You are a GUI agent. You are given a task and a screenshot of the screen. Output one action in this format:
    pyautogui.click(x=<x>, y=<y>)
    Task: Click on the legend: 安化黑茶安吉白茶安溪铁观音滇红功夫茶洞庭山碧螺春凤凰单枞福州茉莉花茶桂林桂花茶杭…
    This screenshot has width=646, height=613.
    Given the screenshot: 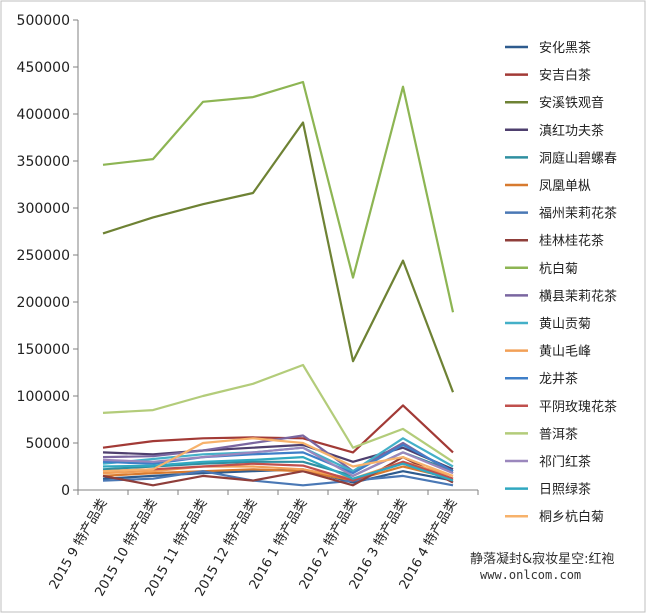 What is the action you would take?
    pyautogui.click(x=561, y=282)
    